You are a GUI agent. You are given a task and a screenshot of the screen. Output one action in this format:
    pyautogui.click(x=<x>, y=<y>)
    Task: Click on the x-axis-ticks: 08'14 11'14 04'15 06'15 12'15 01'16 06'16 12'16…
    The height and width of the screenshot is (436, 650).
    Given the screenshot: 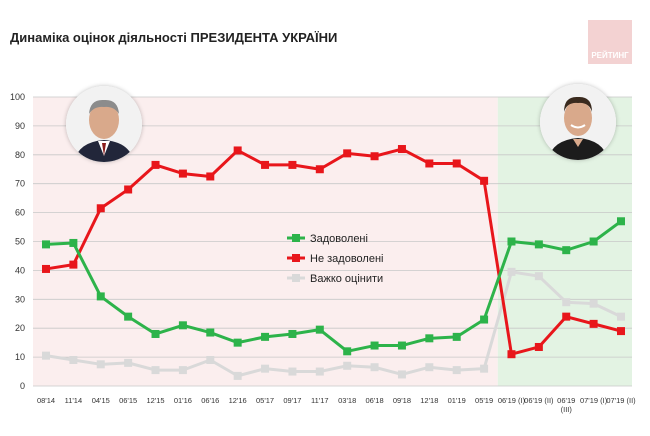 What is the action you would take?
    pyautogui.click(x=336, y=405)
    